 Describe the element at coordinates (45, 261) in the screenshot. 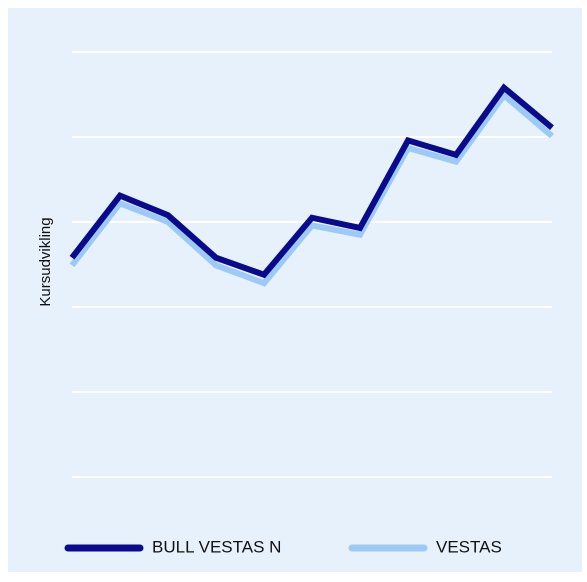

I see `y-axis-label: Kursudvikling` at that location.